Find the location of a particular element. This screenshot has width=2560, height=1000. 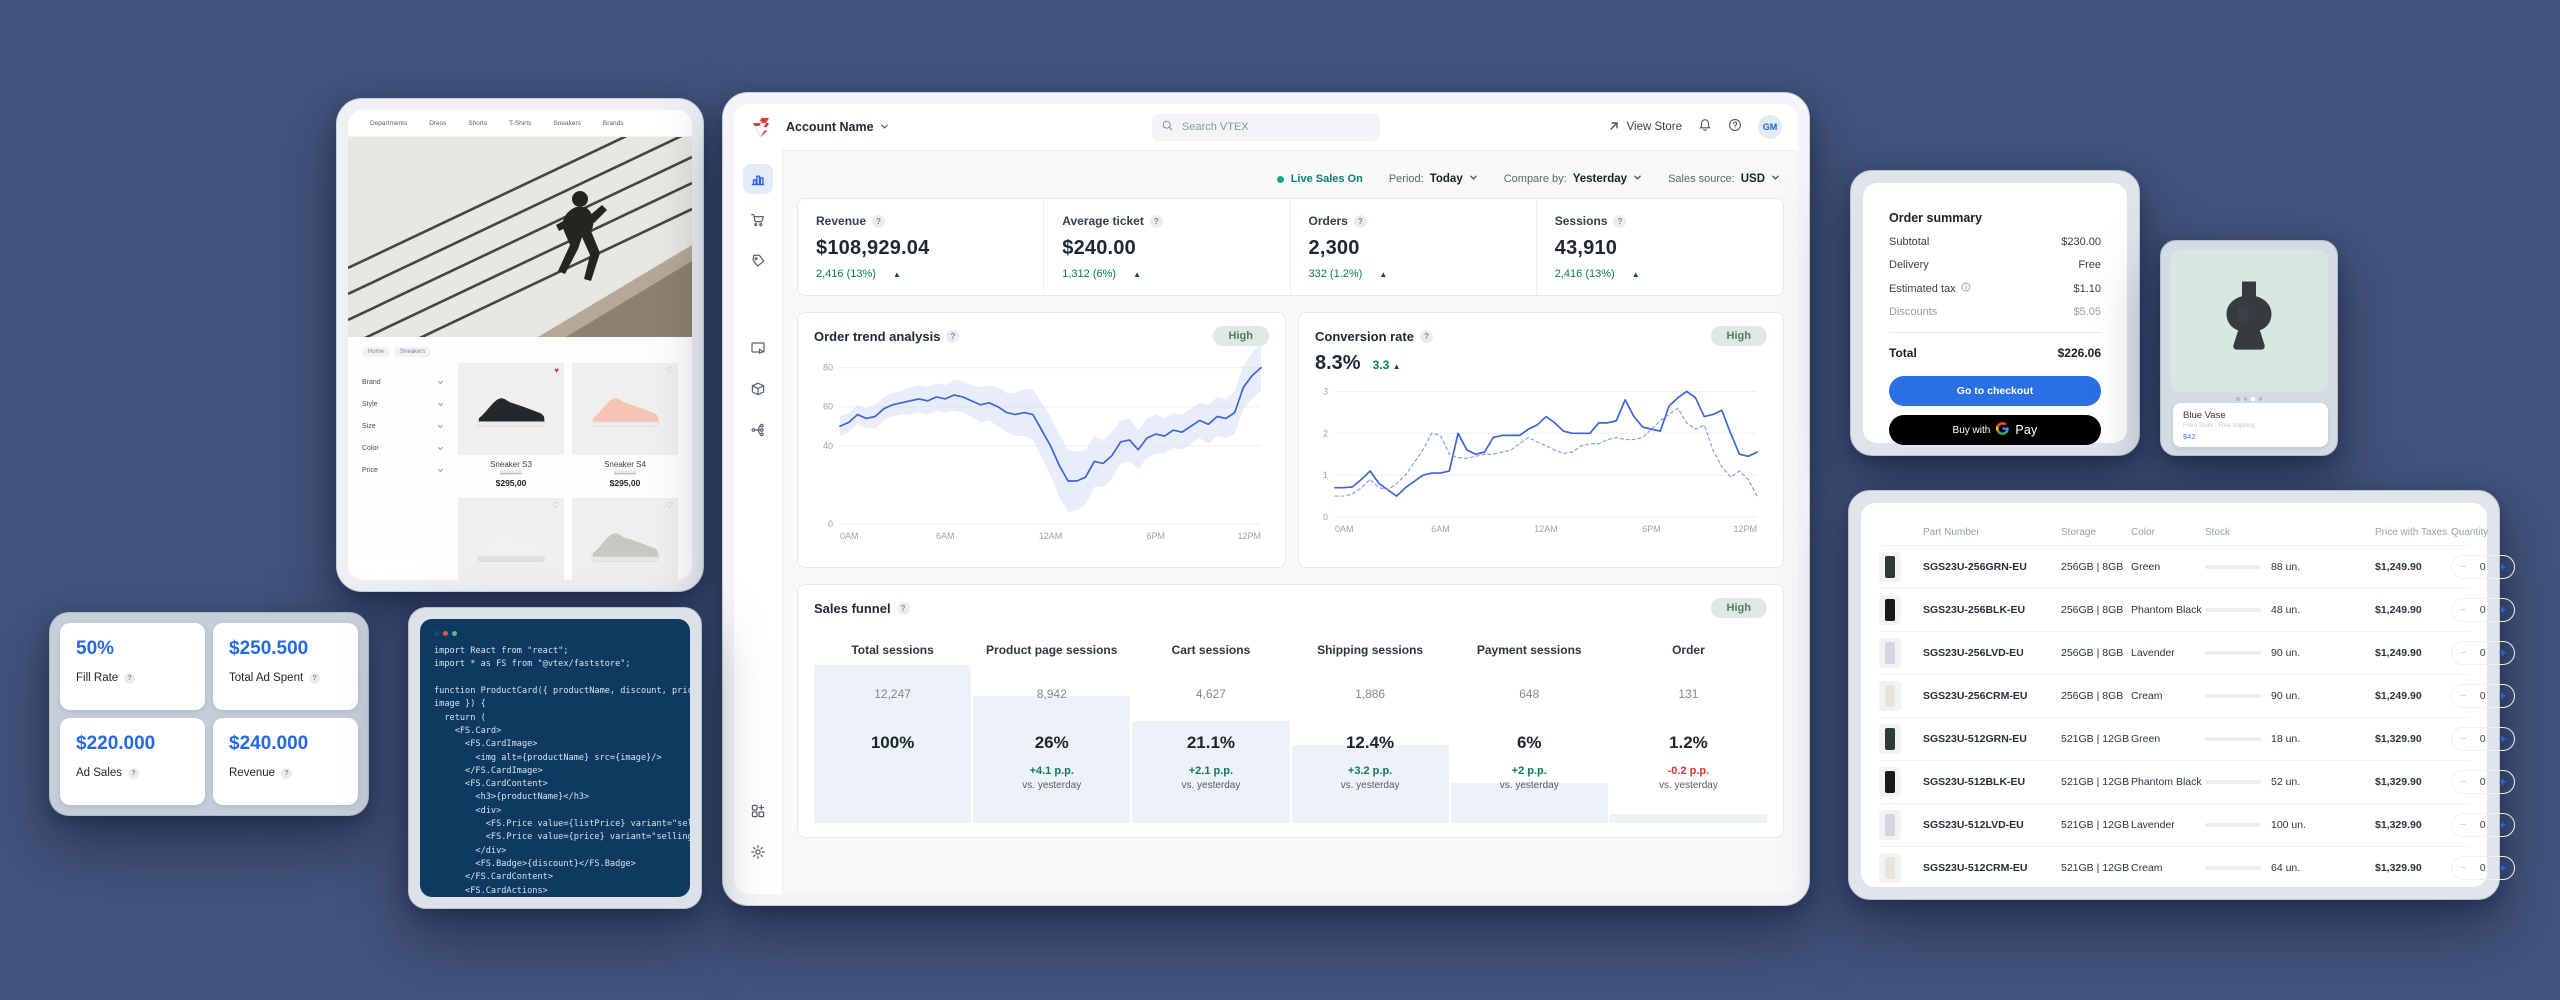

gpay-button: Buy with Pay is located at coordinates (1995, 430).